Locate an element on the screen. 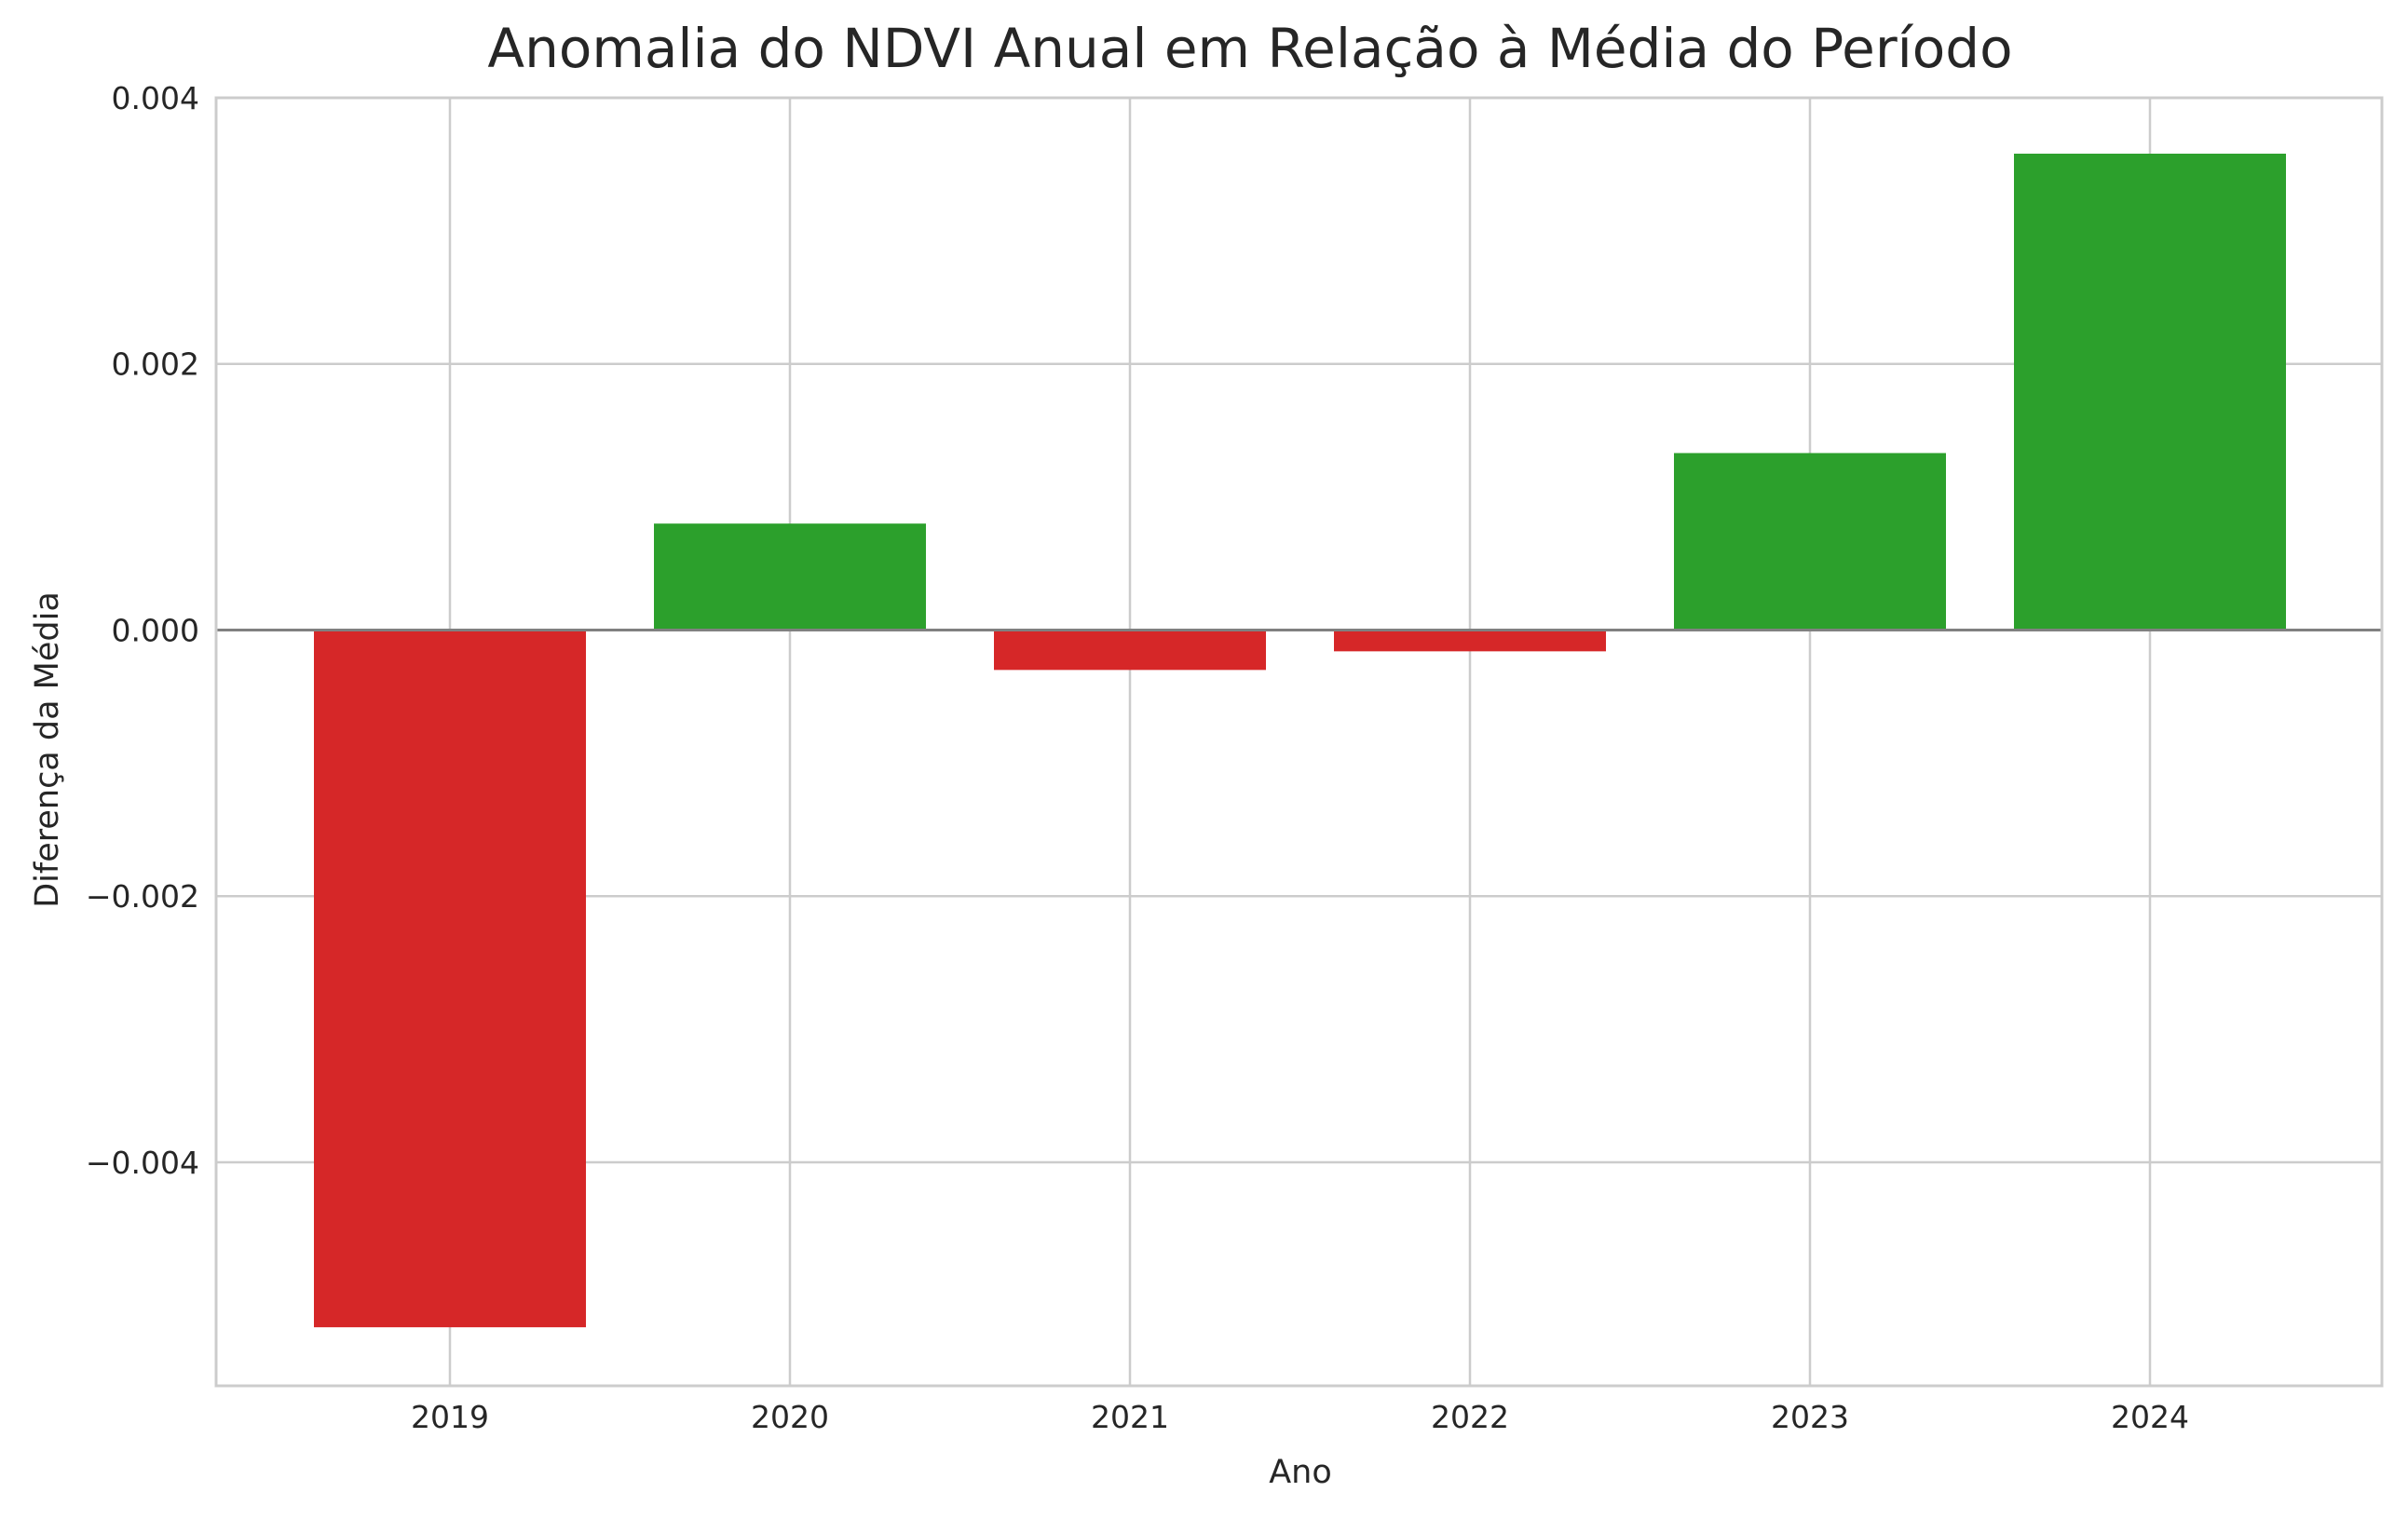 Image resolution: width=2408 pixels, height=1519 pixels. bar-2022 is located at coordinates (1470, 641).